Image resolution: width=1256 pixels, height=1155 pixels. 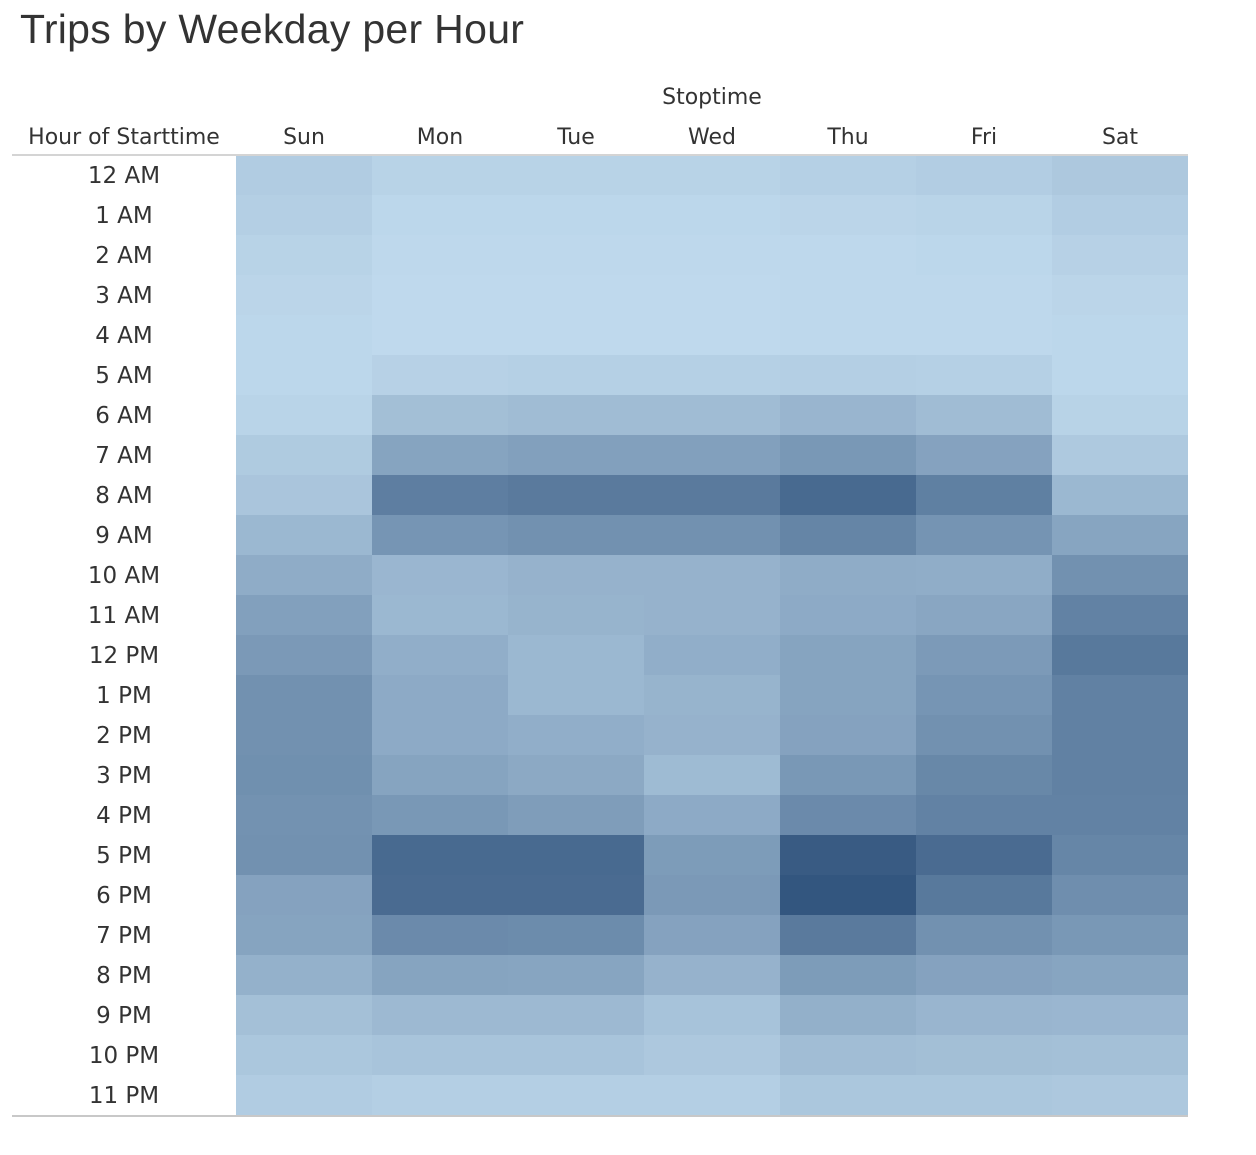 I want to click on row-label: 4 AM, so click(x=124, y=336).